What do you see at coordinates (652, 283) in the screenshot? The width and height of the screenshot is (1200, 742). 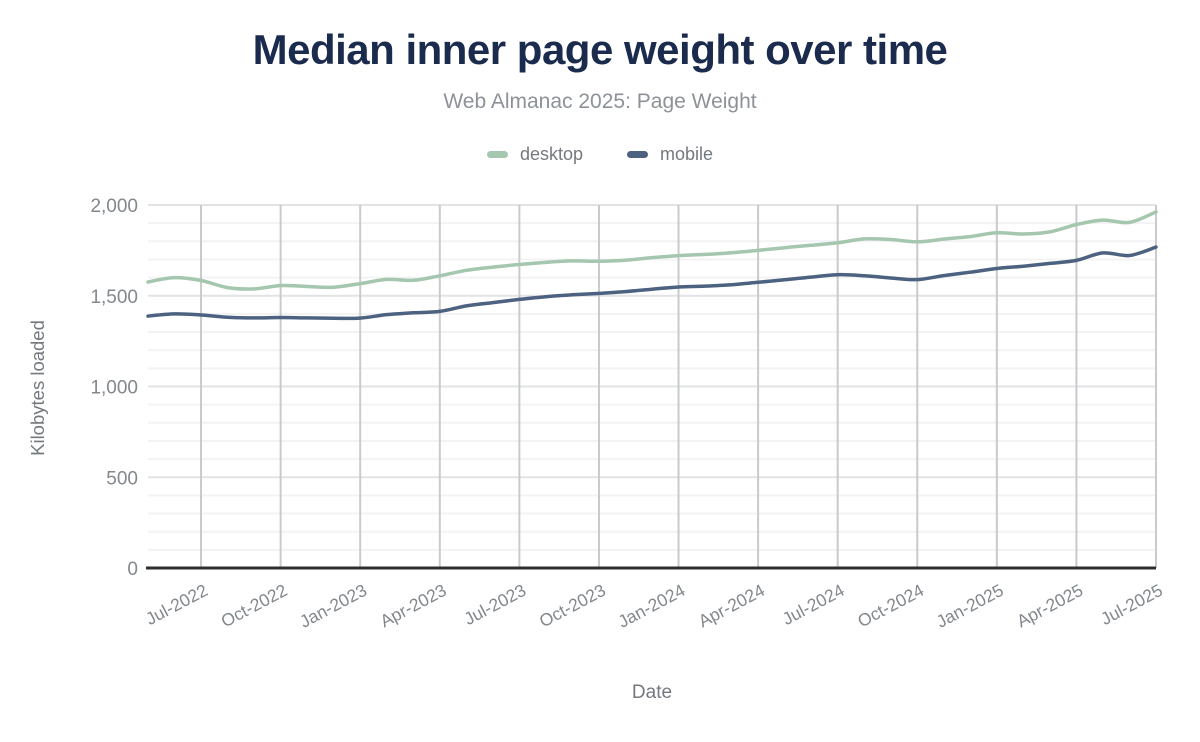 I see `mobile-line` at bounding box center [652, 283].